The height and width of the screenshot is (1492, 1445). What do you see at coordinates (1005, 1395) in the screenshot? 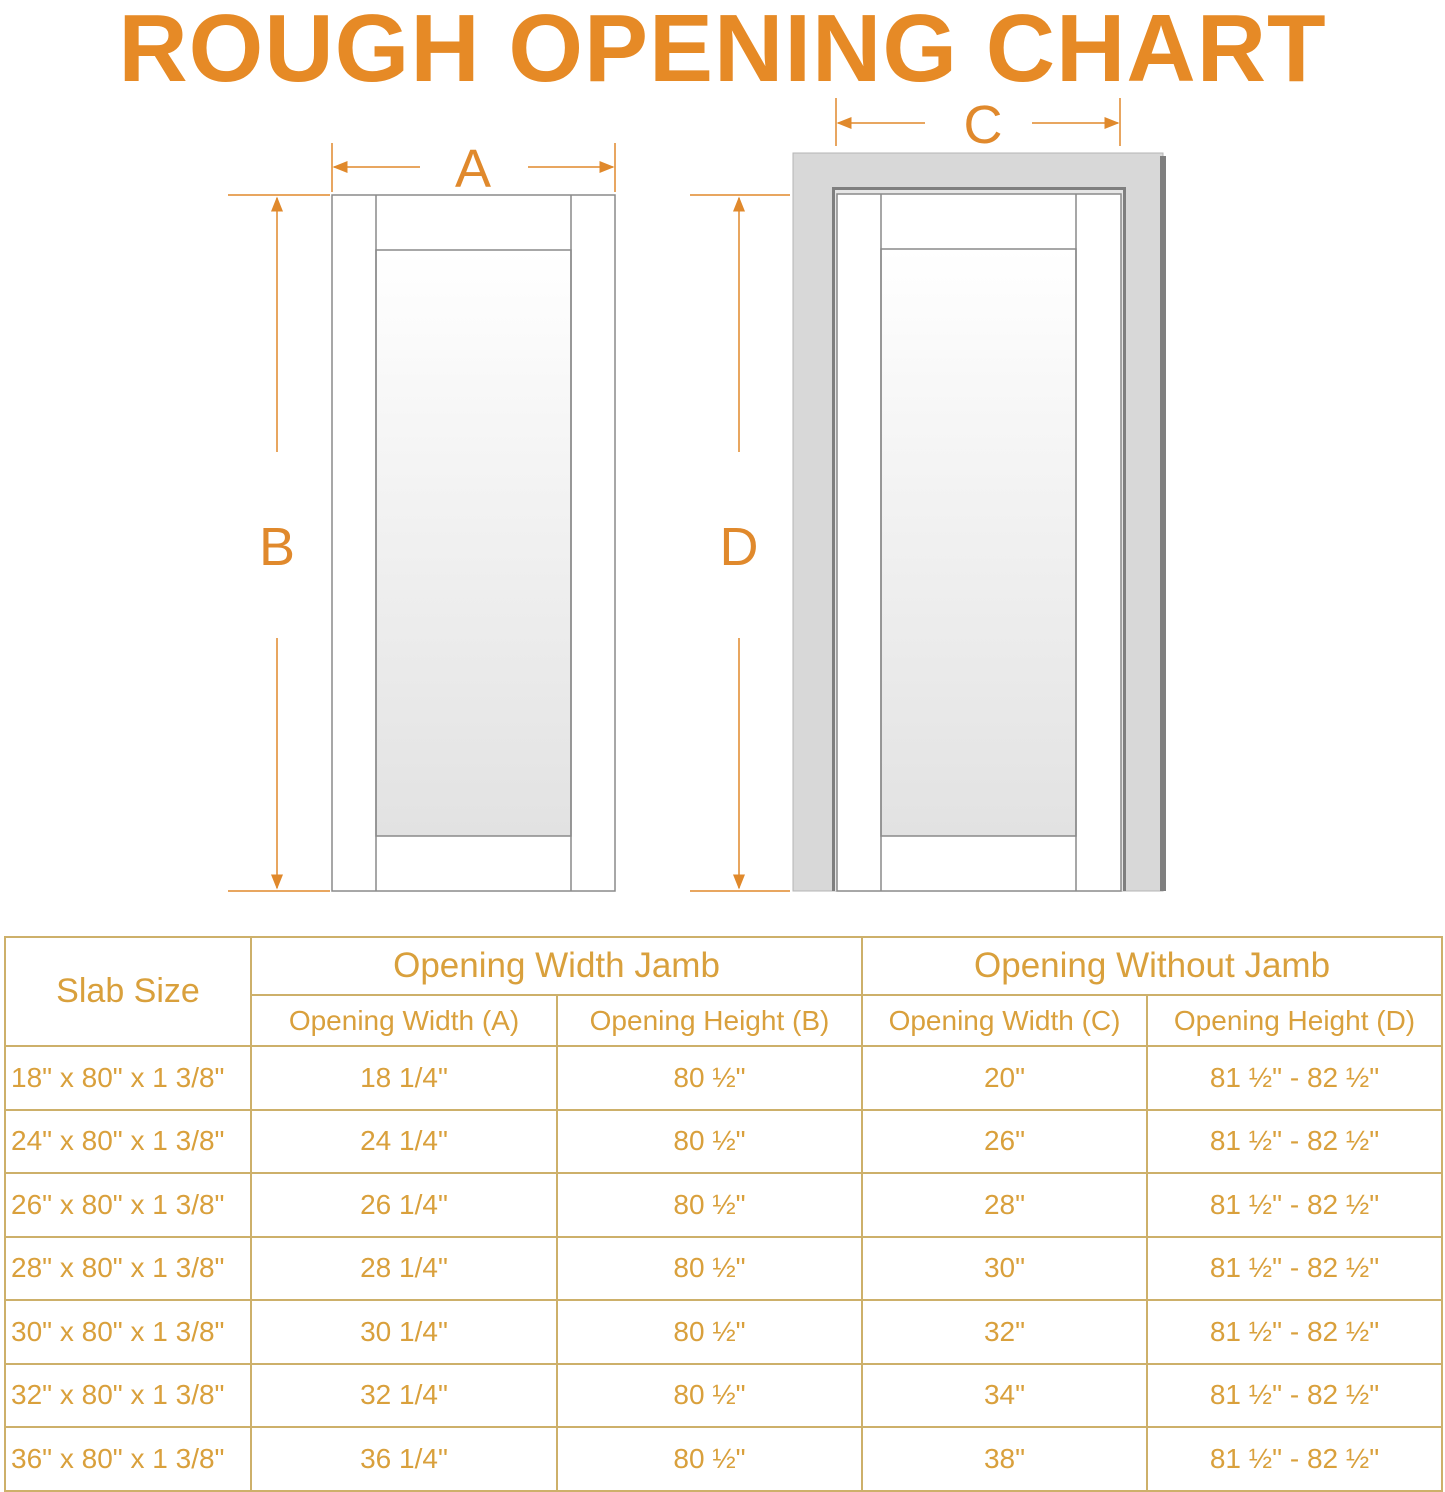
I see `opening-width-c-cell: 34"` at bounding box center [1005, 1395].